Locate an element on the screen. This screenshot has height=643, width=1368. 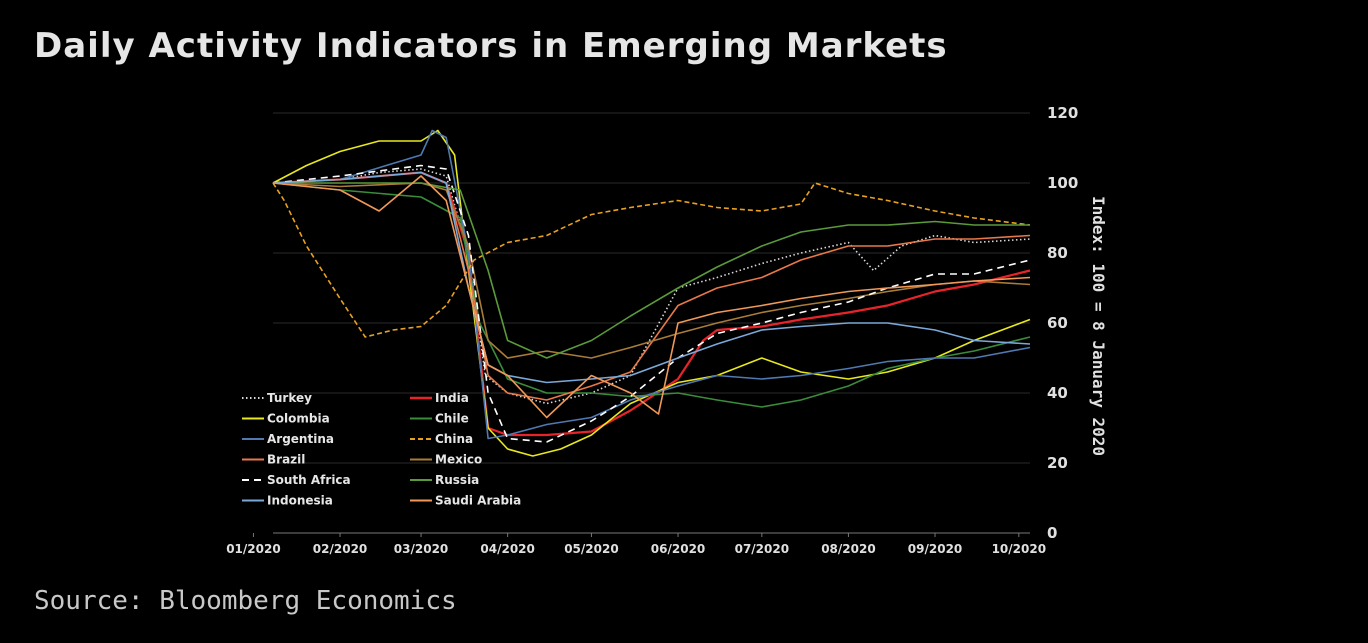
y-tick-label: 120 is located at coordinates (1062, 113).